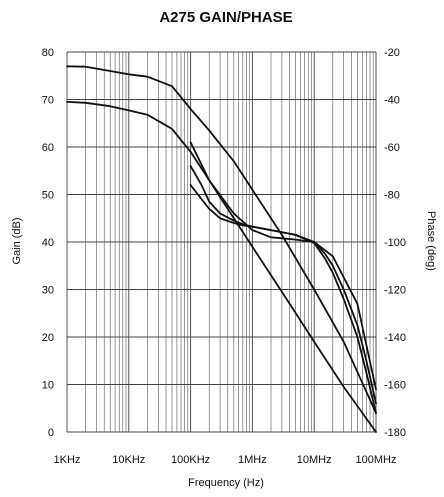 This screenshot has width=444, height=497. What do you see at coordinates (395, 338) in the screenshot?
I see `y2-tick-label: -140` at bounding box center [395, 338].